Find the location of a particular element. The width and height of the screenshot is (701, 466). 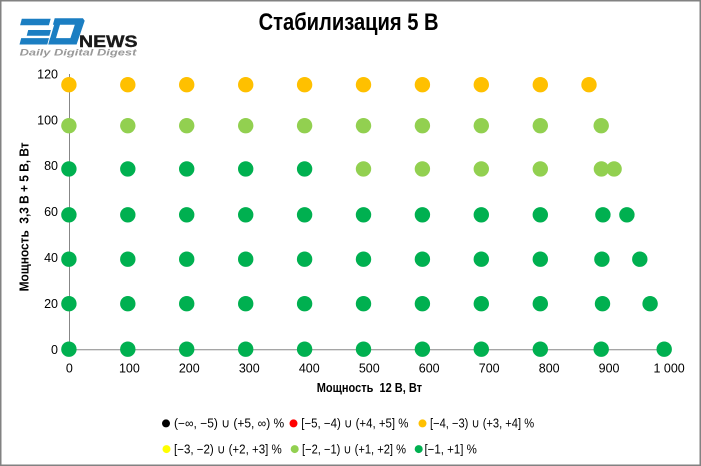

svg-text: 700 is located at coordinates (489, 369).